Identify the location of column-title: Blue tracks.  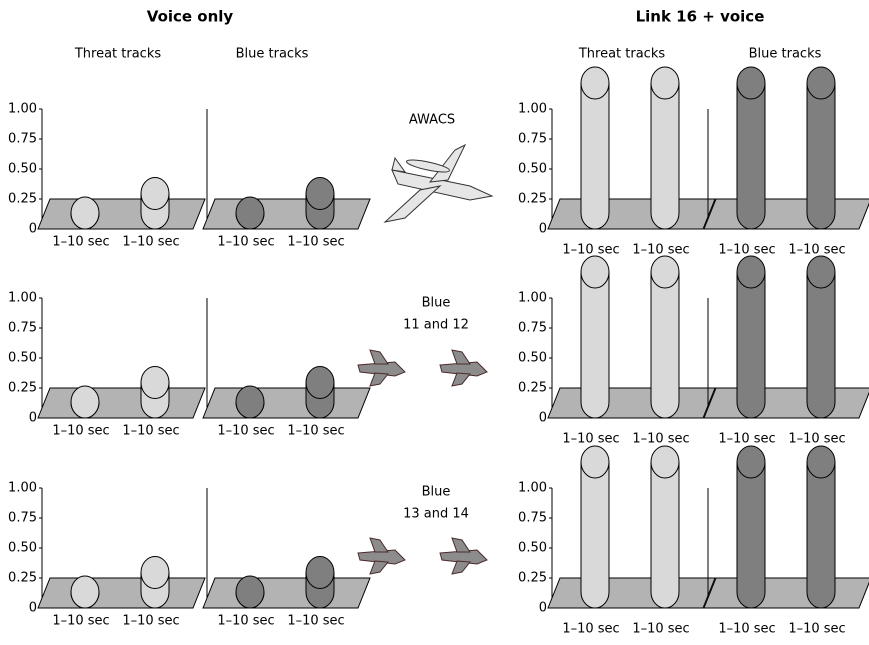
(785, 54).